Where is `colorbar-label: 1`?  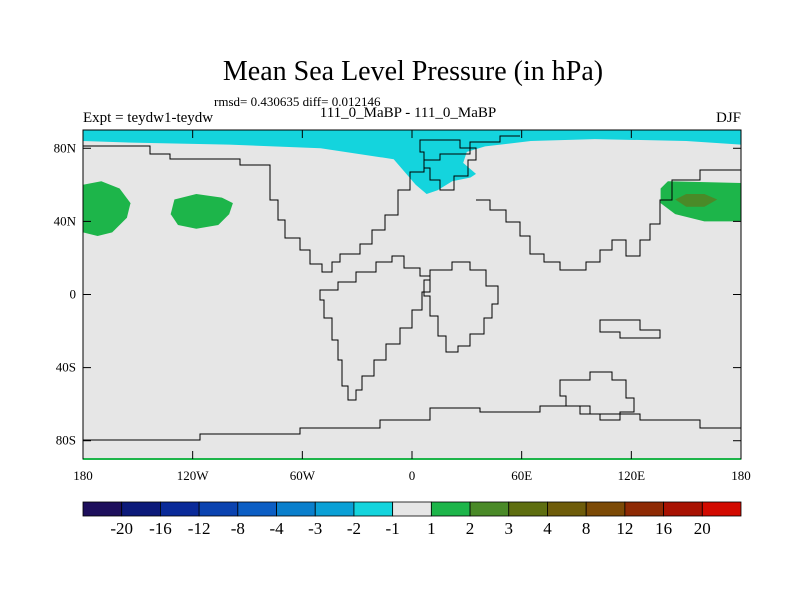
colorbar-label: 1 is located at coordinates (431, 528).